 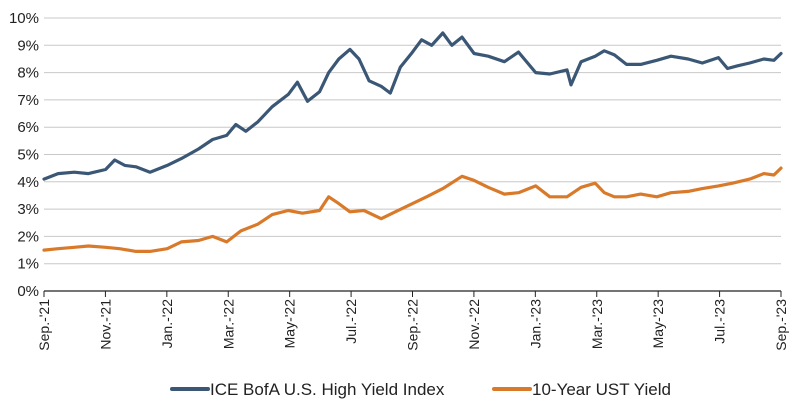 What do you see at coordinates (24, 18) in the screenshot?
I see `y-tick-label: 10%` at bounding box center [24, 18].